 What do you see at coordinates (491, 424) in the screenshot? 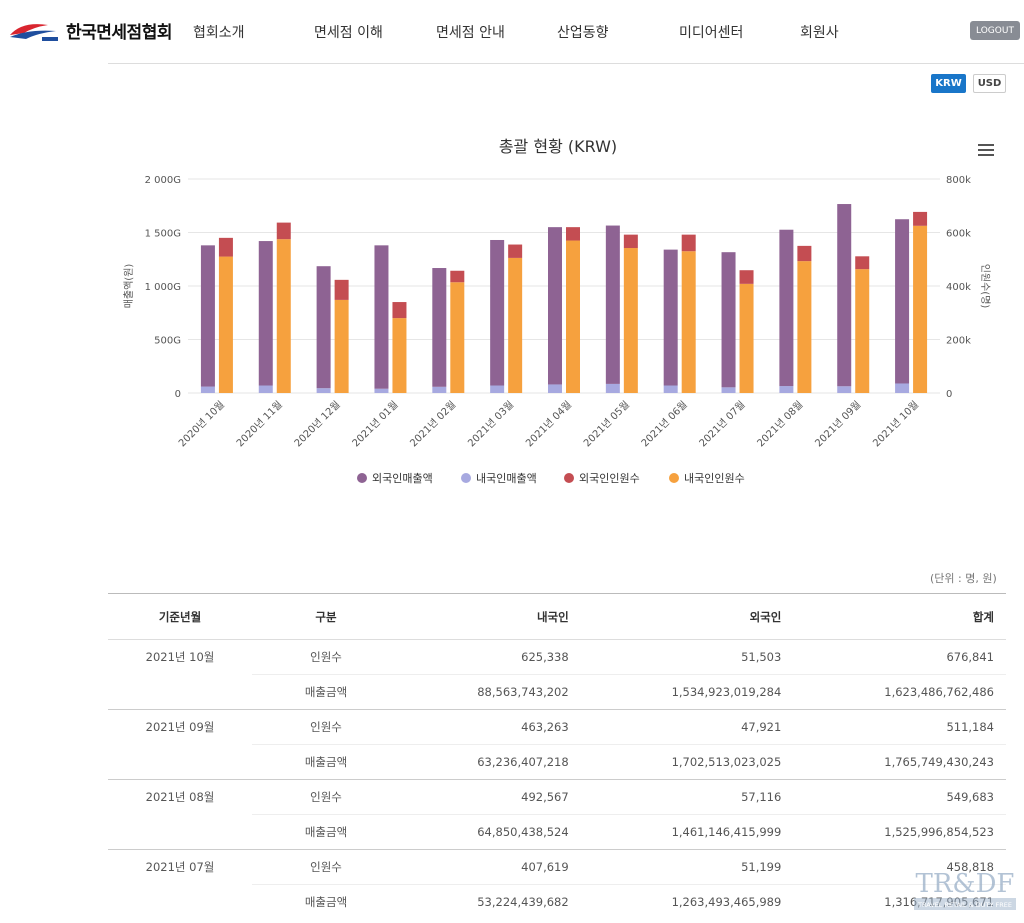
I see `x-tick-label: 2021년 03월` at bounding box center [491, 424].